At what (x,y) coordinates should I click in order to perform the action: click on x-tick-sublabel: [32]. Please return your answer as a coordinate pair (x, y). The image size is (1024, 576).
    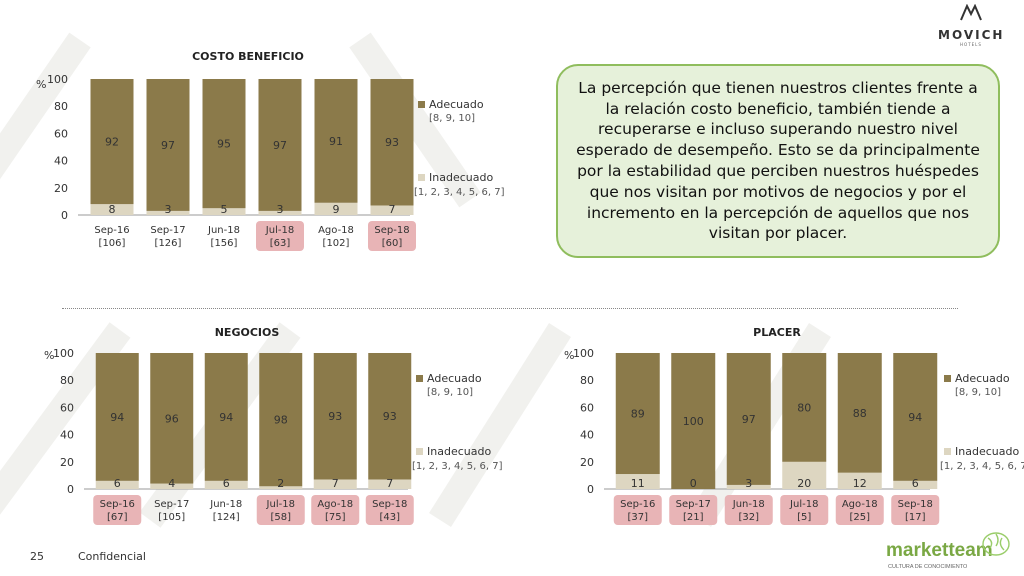
    Looking at the image, I should click on (748, 517).